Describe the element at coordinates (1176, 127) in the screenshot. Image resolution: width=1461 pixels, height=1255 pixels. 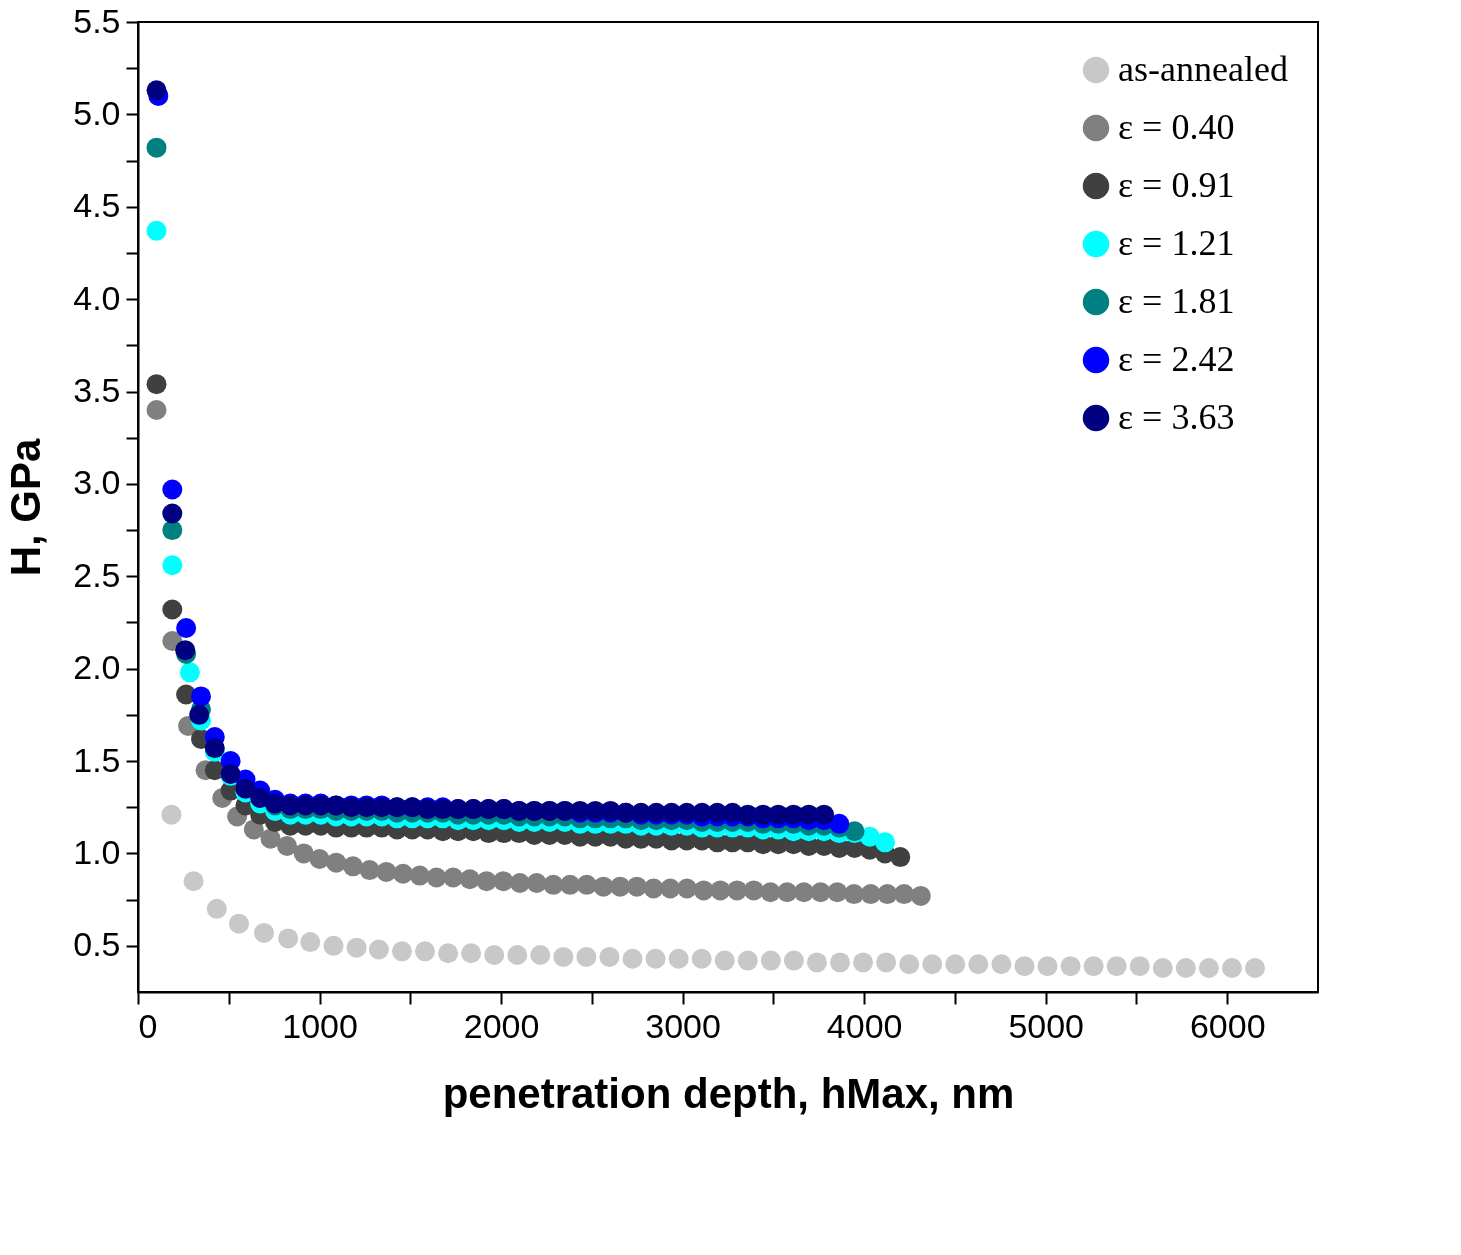
I see `legend-label: ε = 0.40` at that location.